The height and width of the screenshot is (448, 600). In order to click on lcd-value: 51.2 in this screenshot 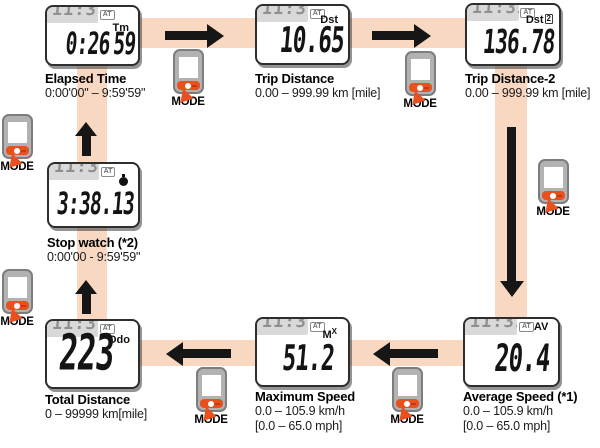, I will do `click(308, 359)`.